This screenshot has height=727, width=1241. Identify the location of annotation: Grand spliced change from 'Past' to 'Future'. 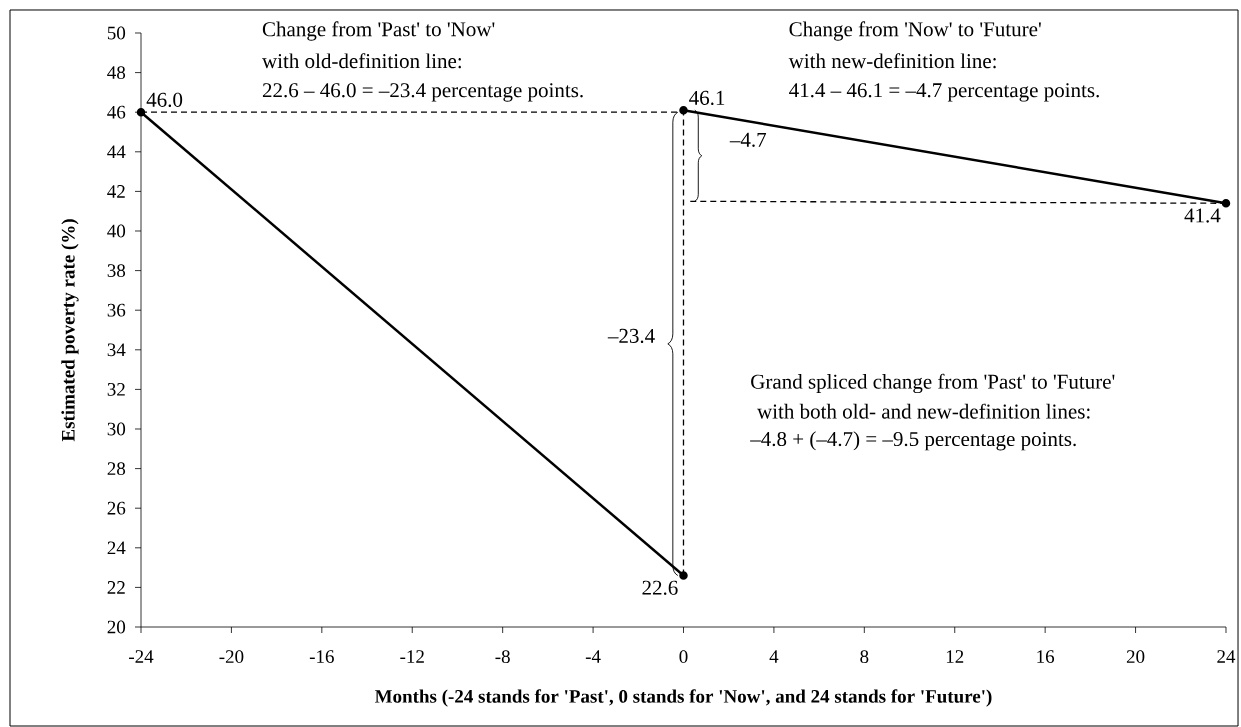
(933, 383).